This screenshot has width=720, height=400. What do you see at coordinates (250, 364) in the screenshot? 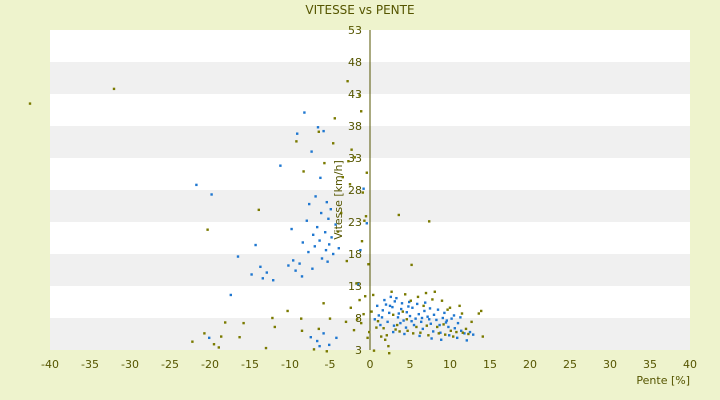
I see `x-tick-label: -15` at bounding box center [250, 364].